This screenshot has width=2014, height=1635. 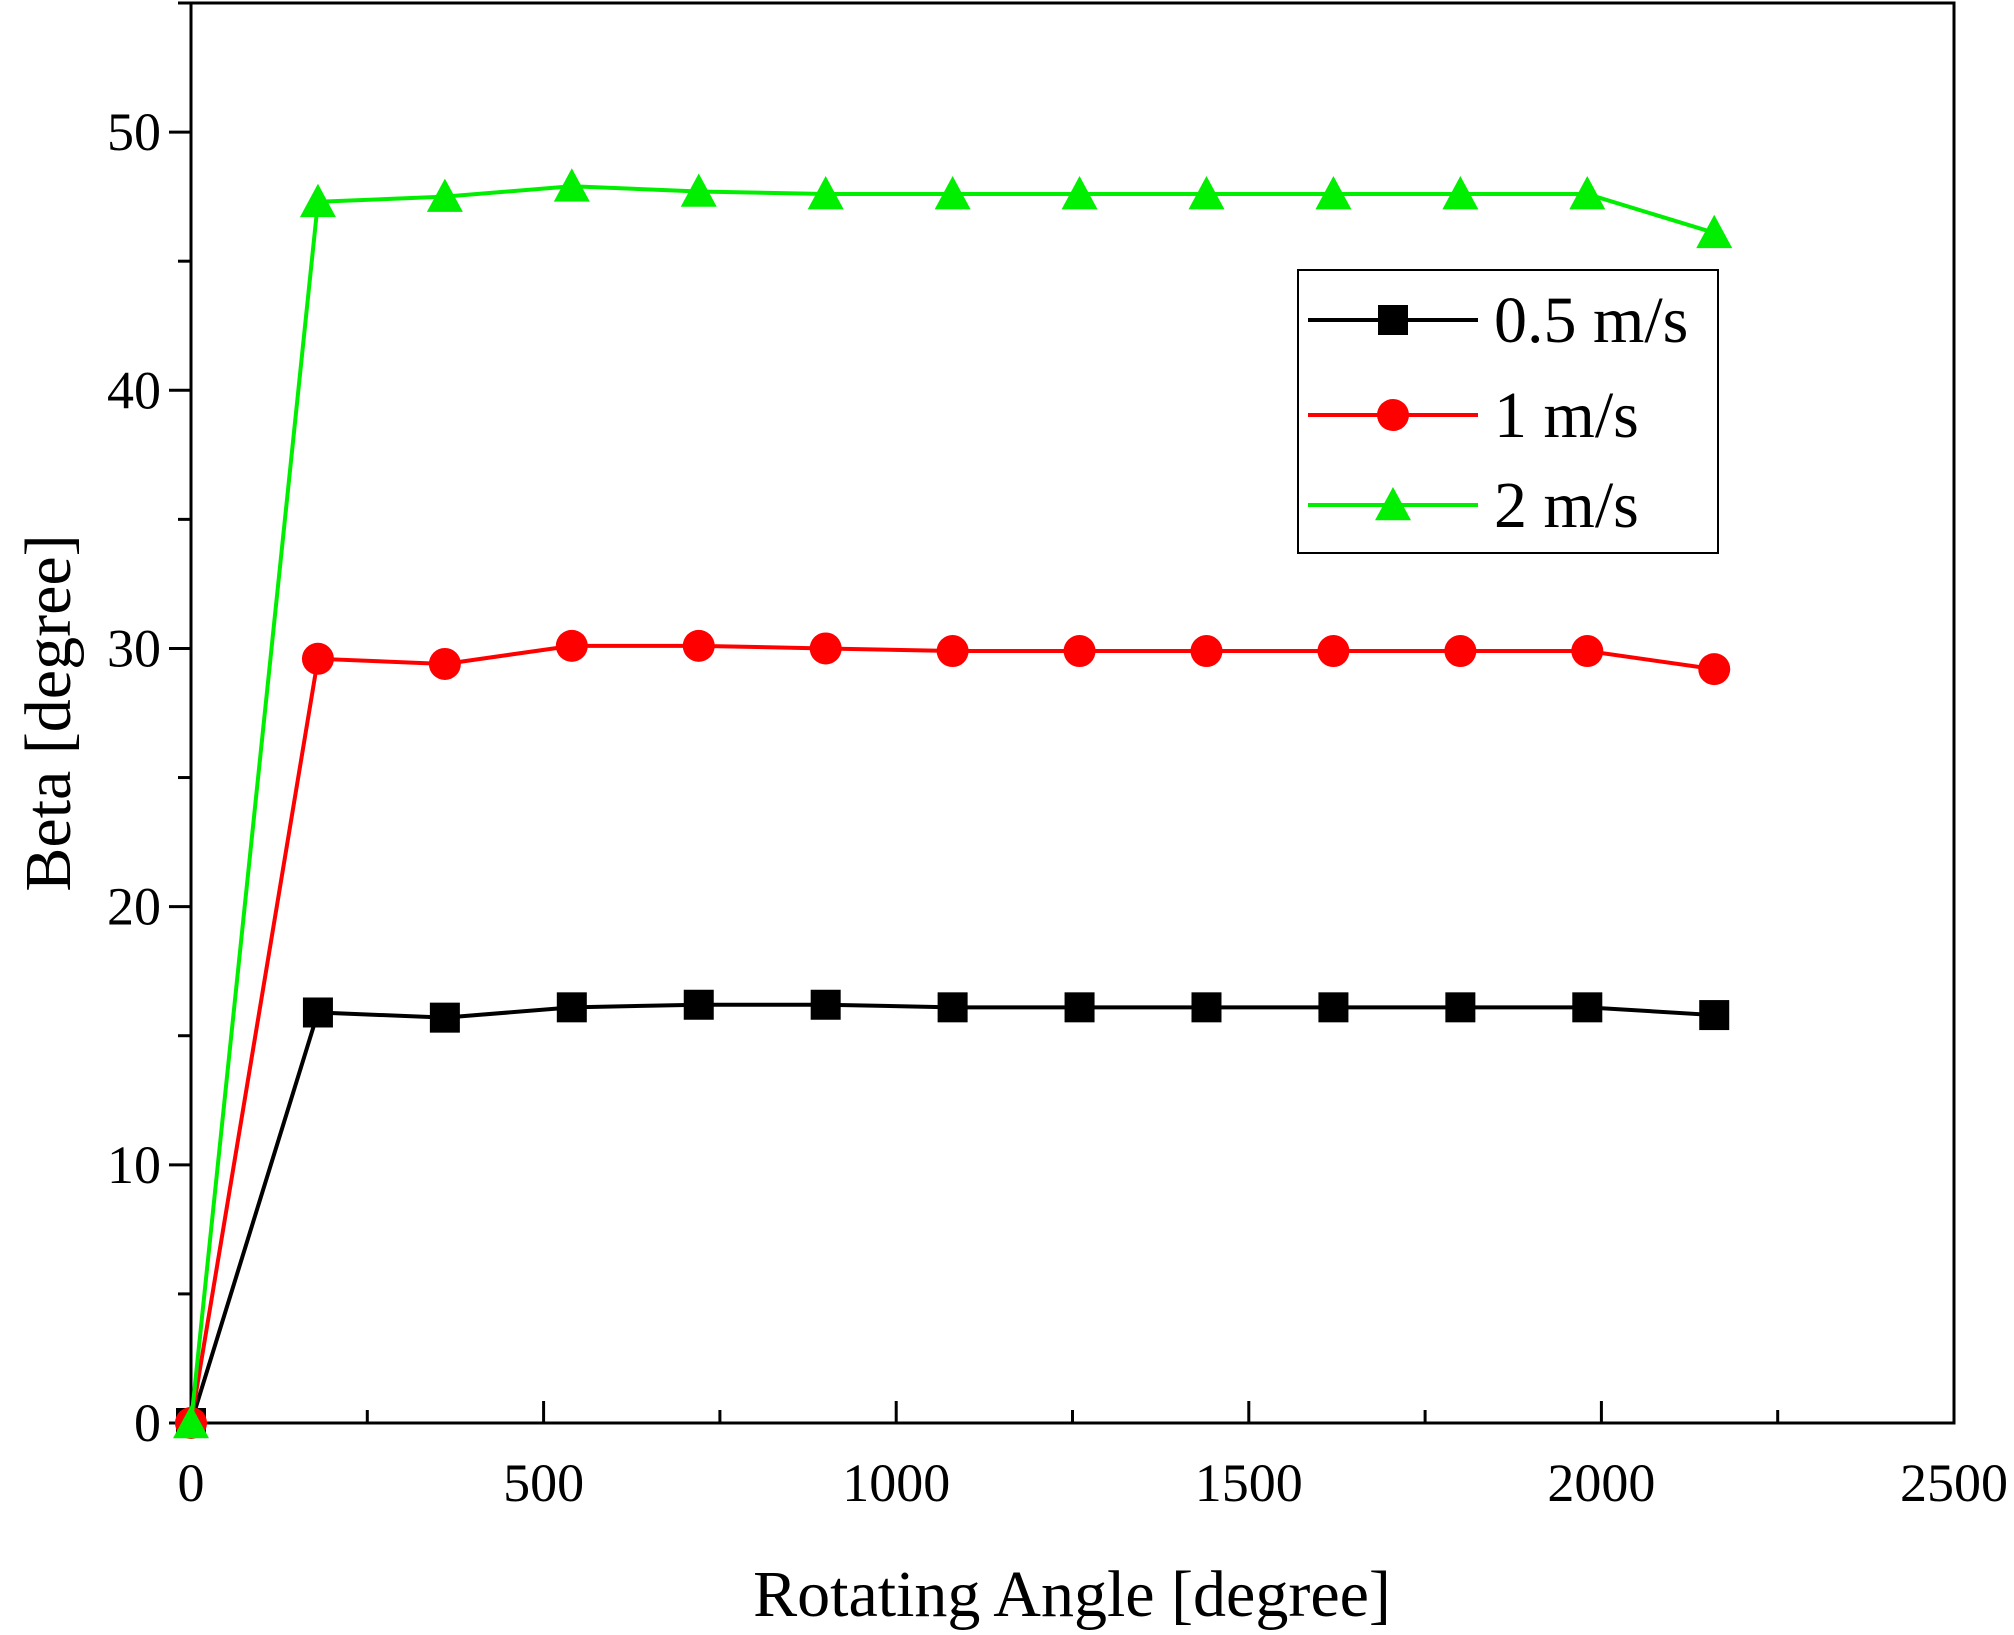 What do you see at coordinates (134, 907) in the screenshot?
I see `y-tick-label: 20` at bounding box center [134, 907].